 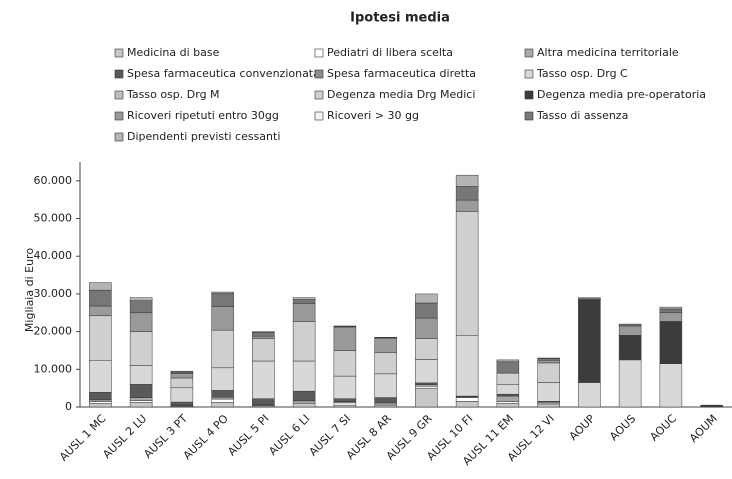 I want to click on x-tick-label: AOUM, so click(x=703, y=428).